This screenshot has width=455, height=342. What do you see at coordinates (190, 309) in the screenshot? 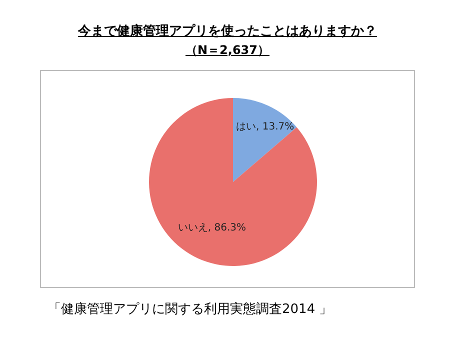
I see `text: 「健康管理アプリに関する利用実態調査2014 」` at bounding box center [190, 309].